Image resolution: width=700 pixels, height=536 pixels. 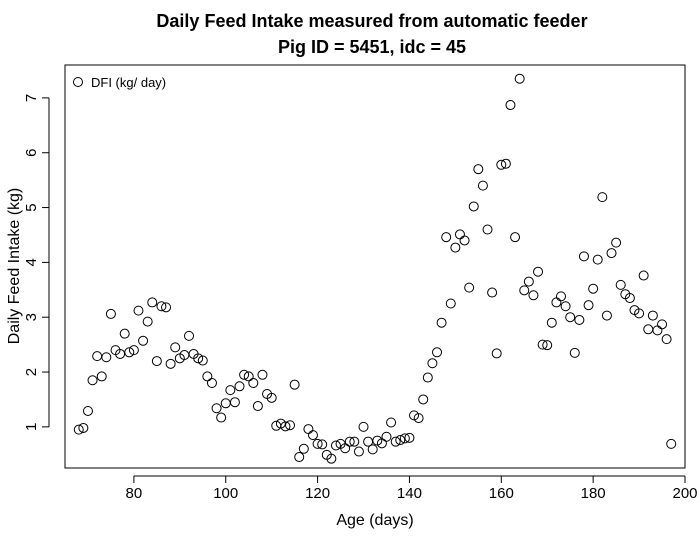 What do you see at coordinates (372, 47) in the screenshot?
I see `chart-subtitle: Pig ID = 5451, idc = 45` at bounding box center [372, 47].